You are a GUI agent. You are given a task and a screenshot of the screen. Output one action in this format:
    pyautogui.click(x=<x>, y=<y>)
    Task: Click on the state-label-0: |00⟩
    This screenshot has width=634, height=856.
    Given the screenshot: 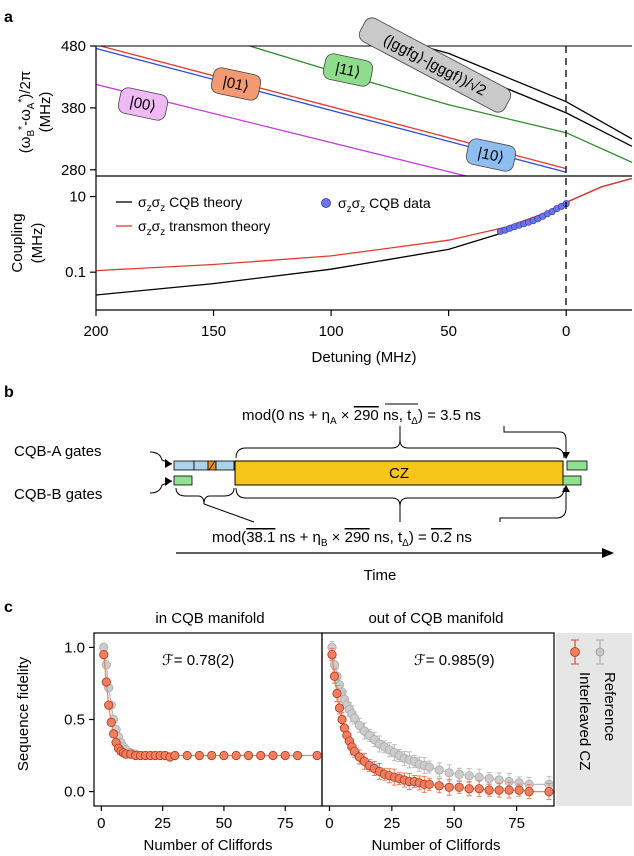 What is the action you would take?
    pyautogui.click(x=143, y=104)
    